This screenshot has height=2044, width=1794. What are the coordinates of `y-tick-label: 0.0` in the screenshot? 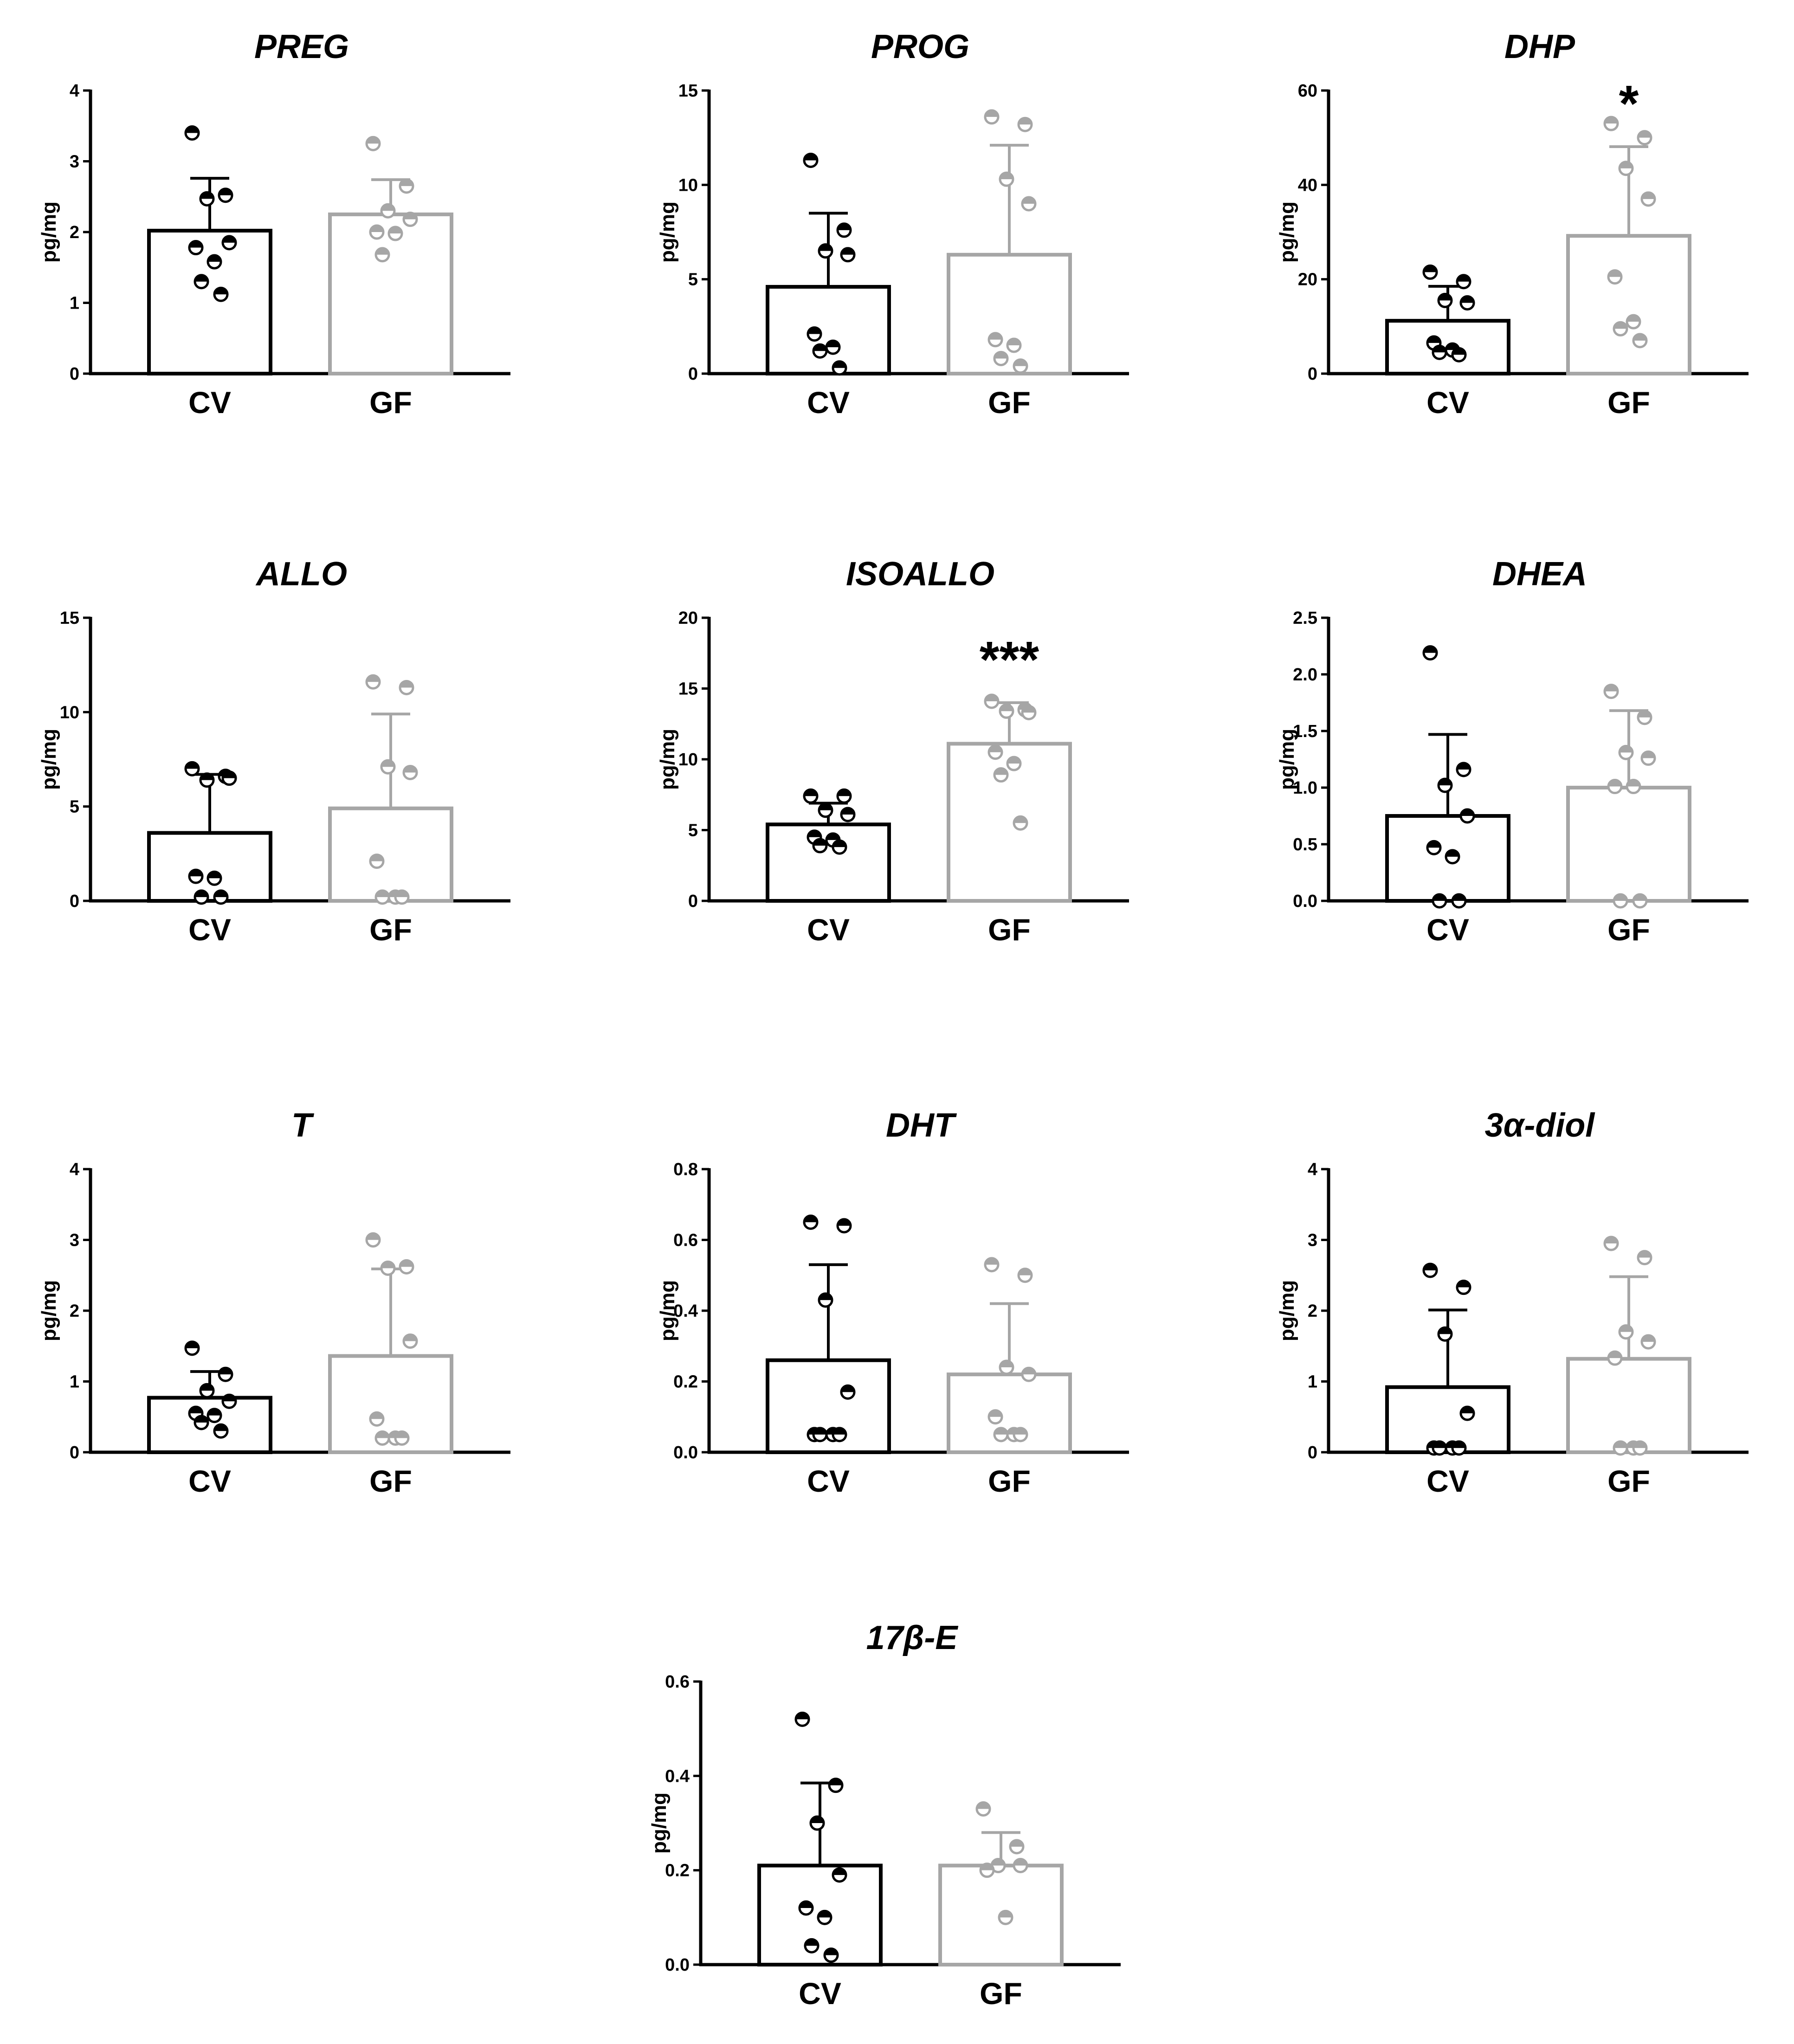 It's located at (677, 1965).